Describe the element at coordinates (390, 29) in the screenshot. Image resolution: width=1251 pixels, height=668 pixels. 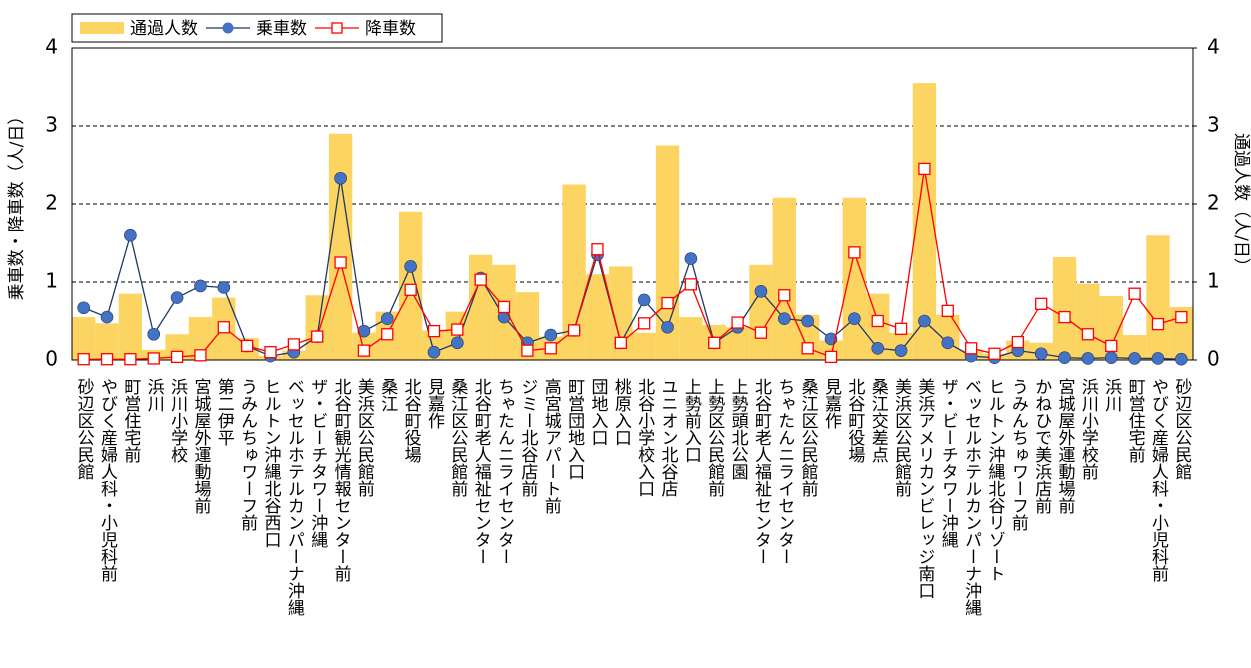
I see `legend-label: 降車数` at that location.